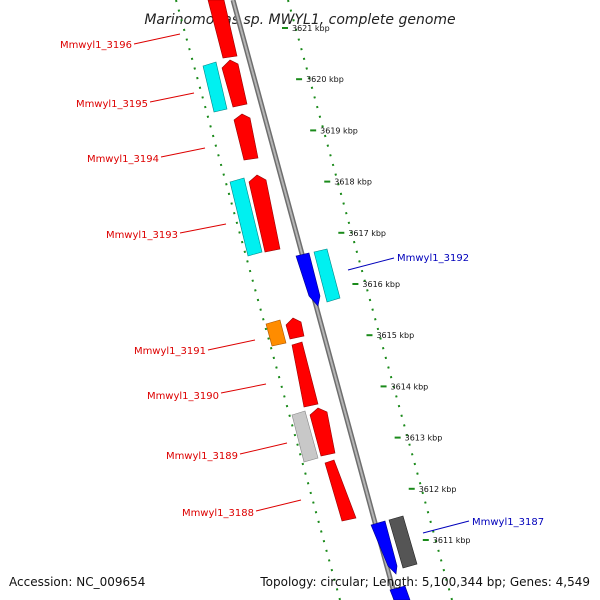 Image resolution: width=600 pixels, height=600 pixels. What do you see at coordinates (96, 45) in the screenshot?
I see `label-mmwyl1-3196: Mmwyl1_3196` at bounding box center [96, 45].